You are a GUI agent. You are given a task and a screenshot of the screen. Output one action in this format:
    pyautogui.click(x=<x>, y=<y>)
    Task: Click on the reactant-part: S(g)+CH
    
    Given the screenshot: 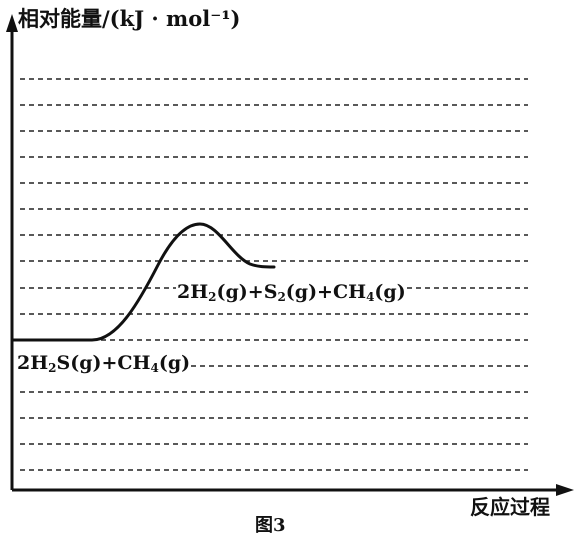 What is the action you would take?
    pyautogui.click(x=103, y=363)
    